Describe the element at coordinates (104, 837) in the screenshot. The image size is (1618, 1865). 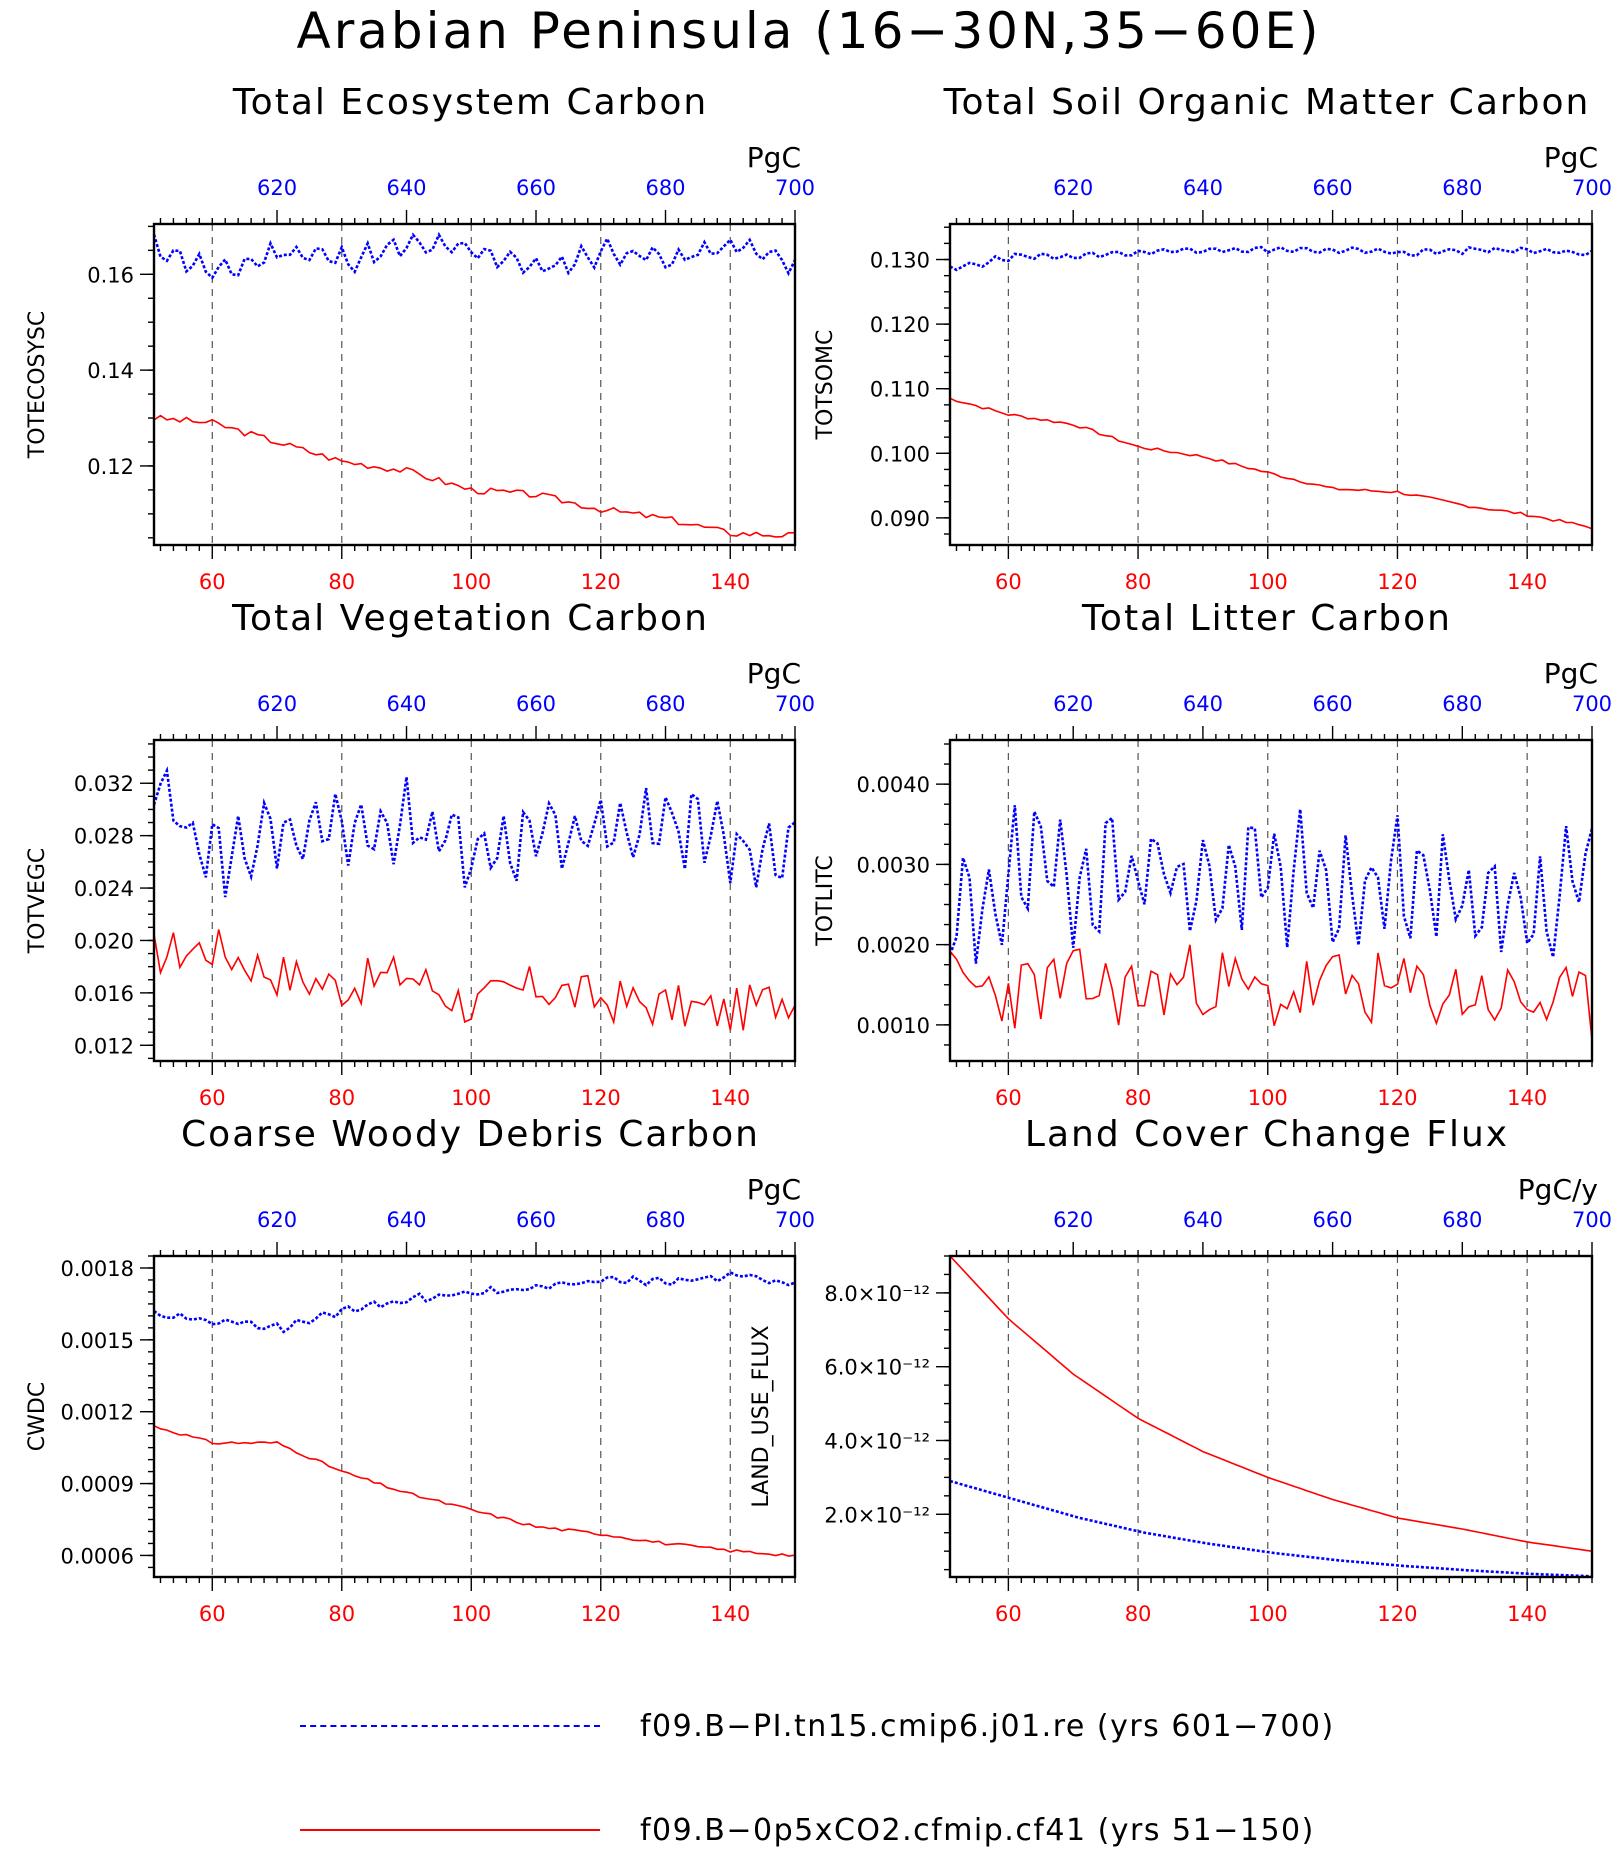
I see `y-tick-label: 0.028` at that location.